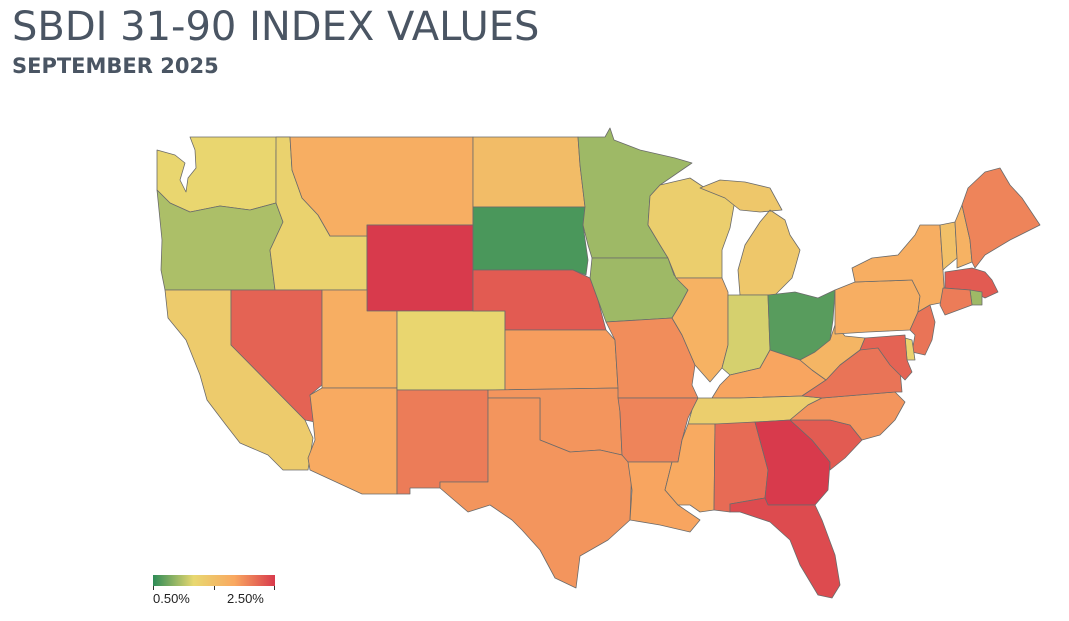  Describe the element at coordinates (115, 66) in the screenshot. I see `page-subtitle: SEPTEMBER 2025` at that location.